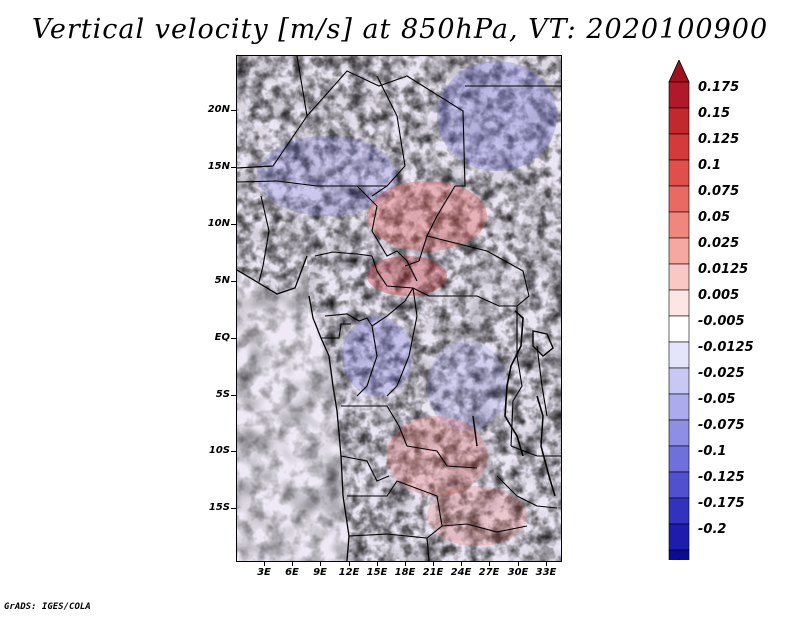 The height and width of the screenshot is (618, 800). Describe the element at coordinates (219, 450) in the screenshot. I see `lat-label-10s: 10S` at that location.